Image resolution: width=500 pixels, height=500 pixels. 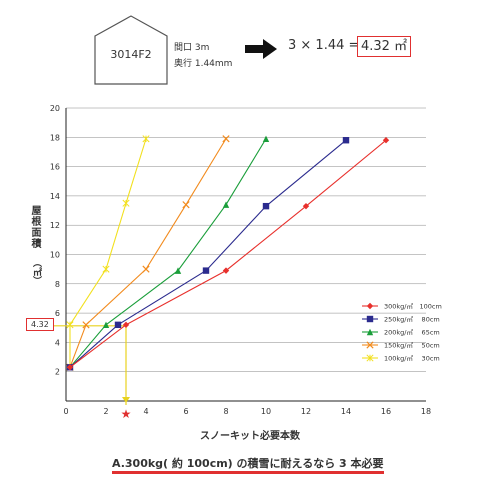 I want to click on y-tick-label: 20, so click(x=55, y=108).